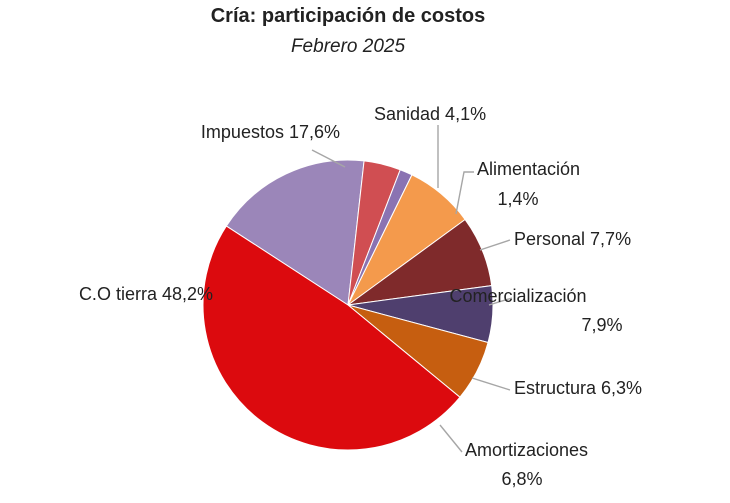 The width and height of the screenshot is (730, 503). Describe the element at coordinates (526, 450) in the screenshot. I see `slice-label-name: Amortizaciones` at that location.